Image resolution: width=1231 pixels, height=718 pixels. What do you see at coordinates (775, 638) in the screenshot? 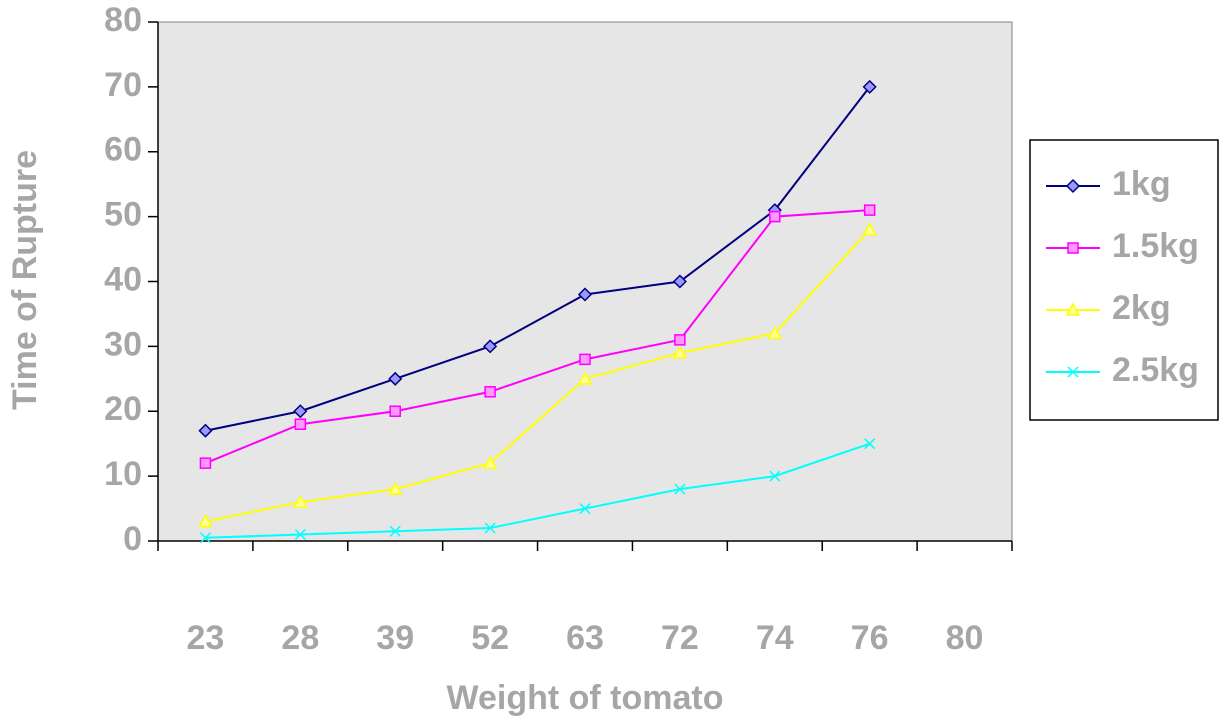
I see `x-tick-label: 74` at bounding box center [775, 638].